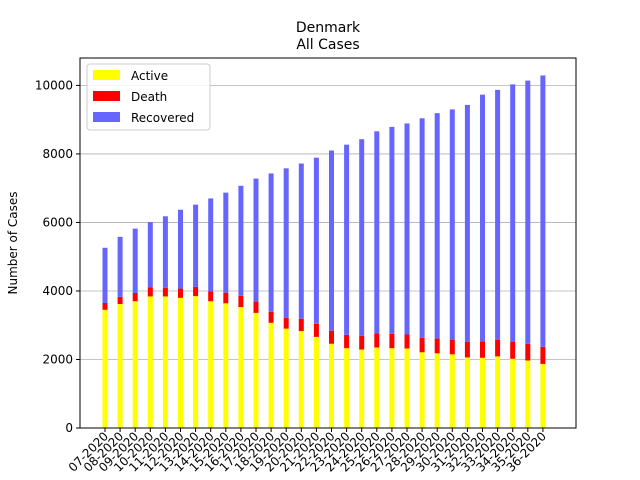 The image size is (640, 480). What do you see at coordinates (149, 76) in the screenshot?
I see `legend-label-active: Active` at bounding box center [149, 76].